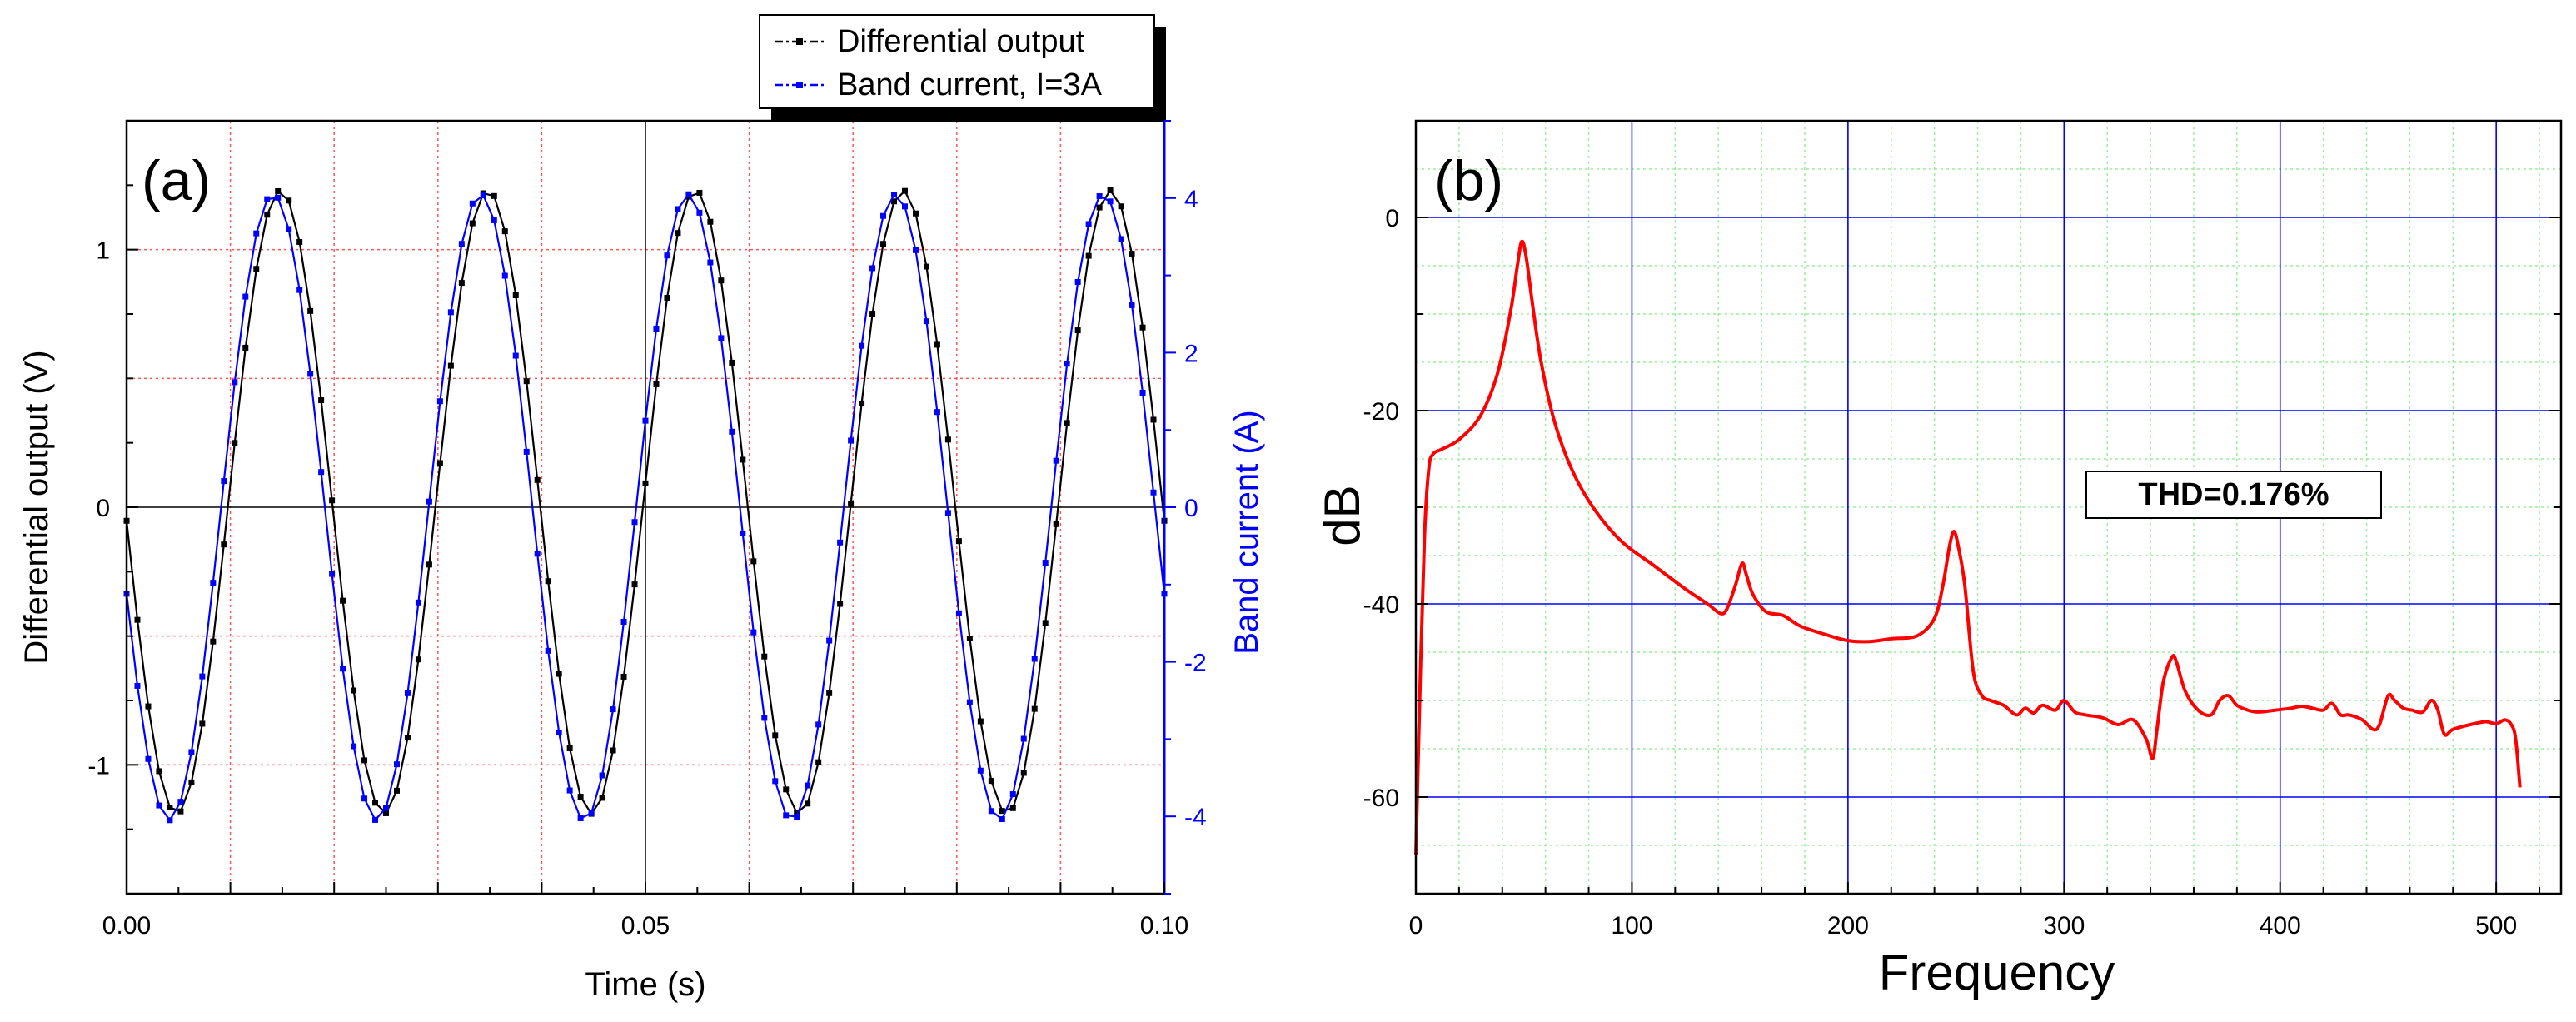  What do you see at coordinates (799, 41) in the screenshot?
I see `legend-marker` at bounding box center [799, 41].